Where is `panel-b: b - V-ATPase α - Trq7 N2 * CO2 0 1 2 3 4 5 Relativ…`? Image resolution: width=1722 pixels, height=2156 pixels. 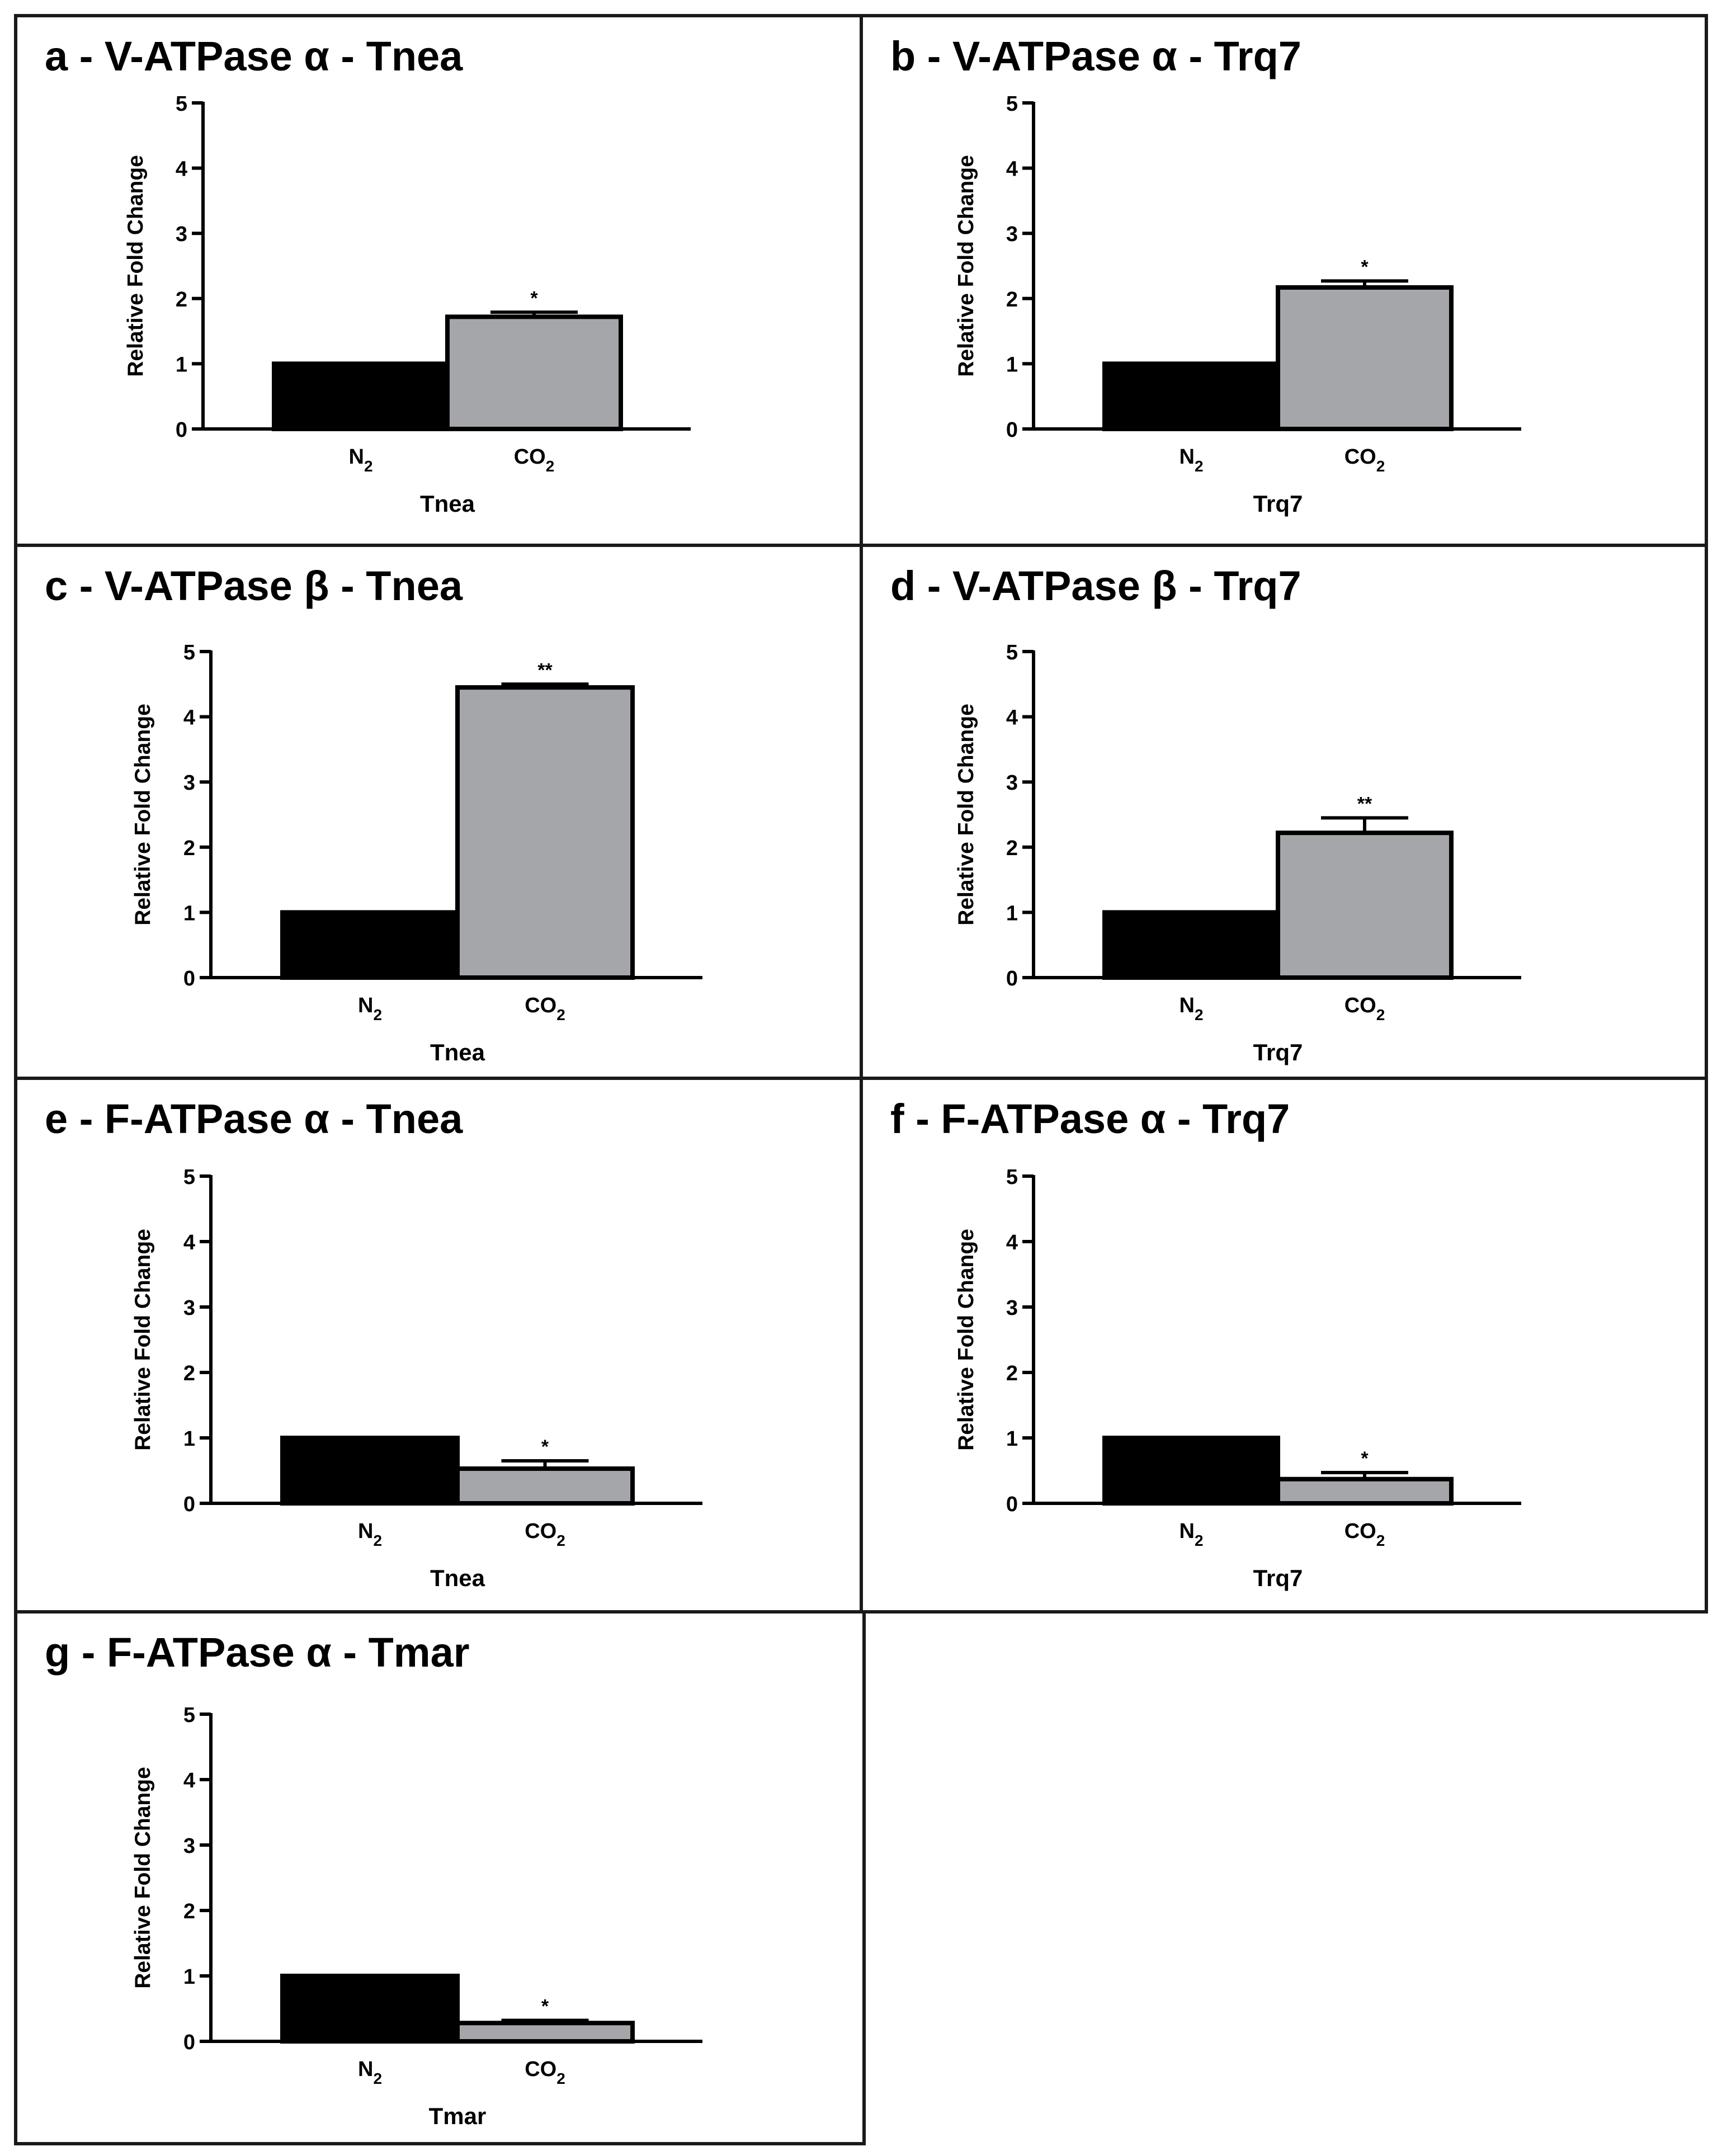 panel-b: b - V-ATPase α - Trq7 N2 * CO2 0 1 2 3 4 5 Relativ… is located at coordinates (1284, 280).